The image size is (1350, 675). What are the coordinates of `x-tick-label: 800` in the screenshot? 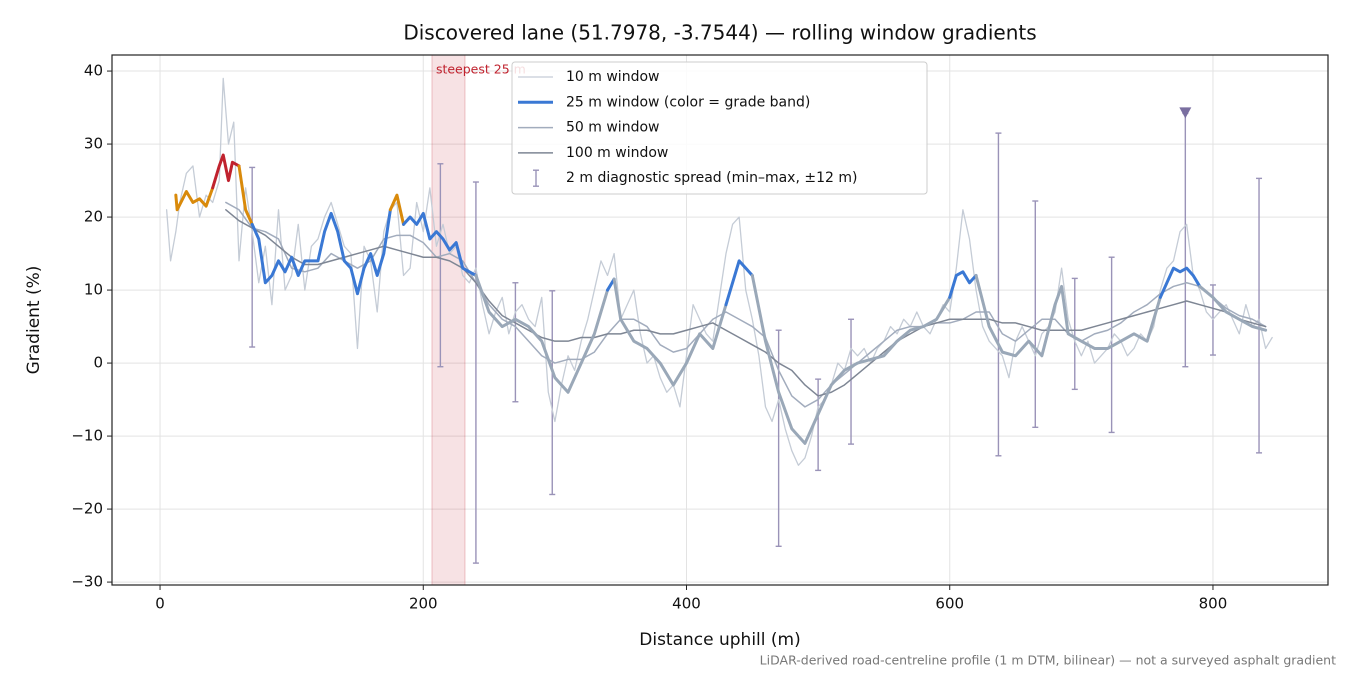 It's located at (1213, 604).